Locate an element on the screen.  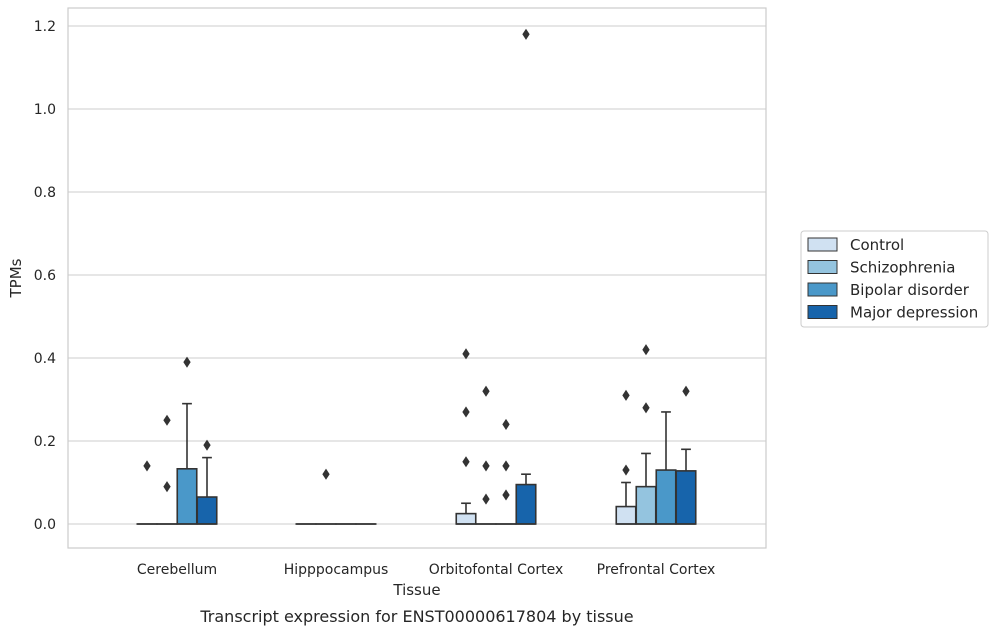
y-tick-label: 0.8 is located at coordinates (45, 193).